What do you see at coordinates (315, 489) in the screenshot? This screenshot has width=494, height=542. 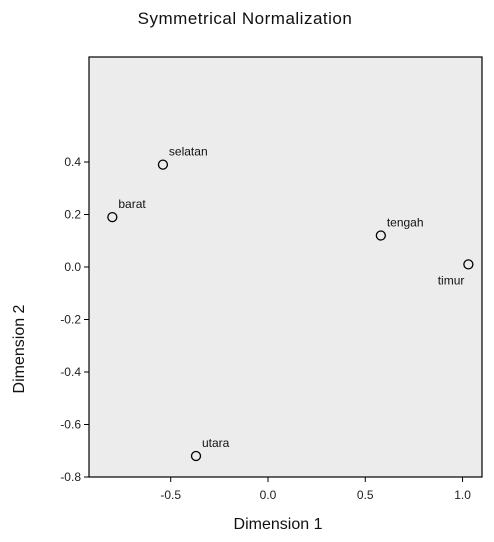 I see `x-axis-ticks: -0.5 0.0 0.5 1.0` at bounding box center [315, 489].